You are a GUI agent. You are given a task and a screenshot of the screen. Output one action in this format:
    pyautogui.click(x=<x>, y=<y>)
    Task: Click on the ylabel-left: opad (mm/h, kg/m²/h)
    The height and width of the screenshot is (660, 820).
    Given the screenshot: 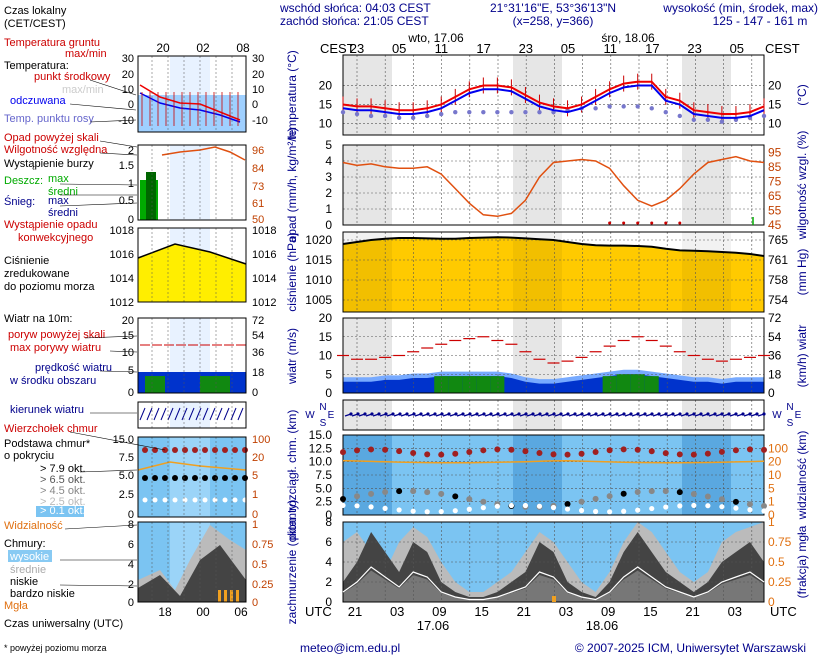 What is the action you would take?
    pyautogui.click(x=292, y=185)
    